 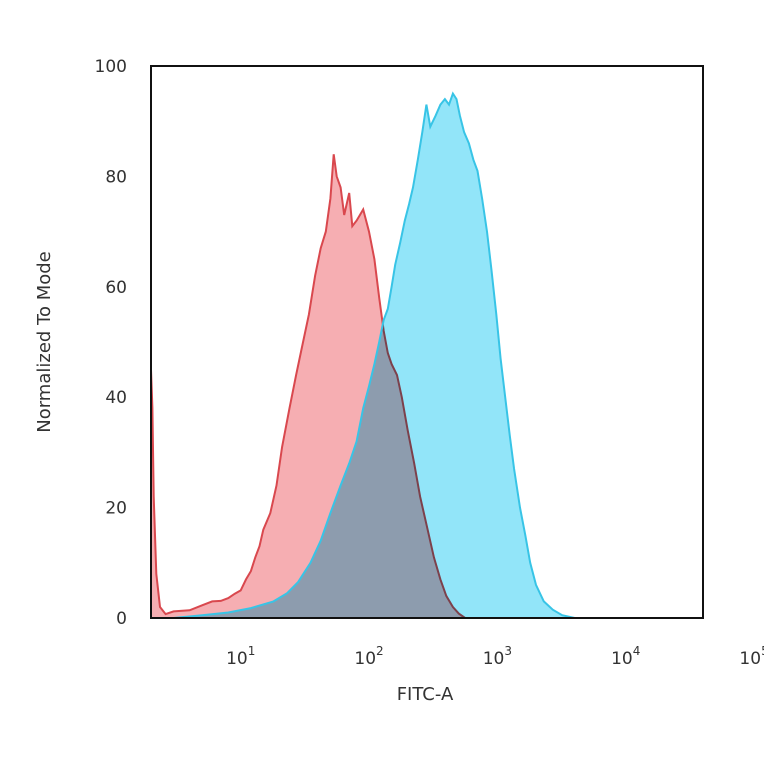 What do you see at coordinates (116, 288) in the screenshot?
I see `y-tick-label: 60` at bounding box center [116, 288].